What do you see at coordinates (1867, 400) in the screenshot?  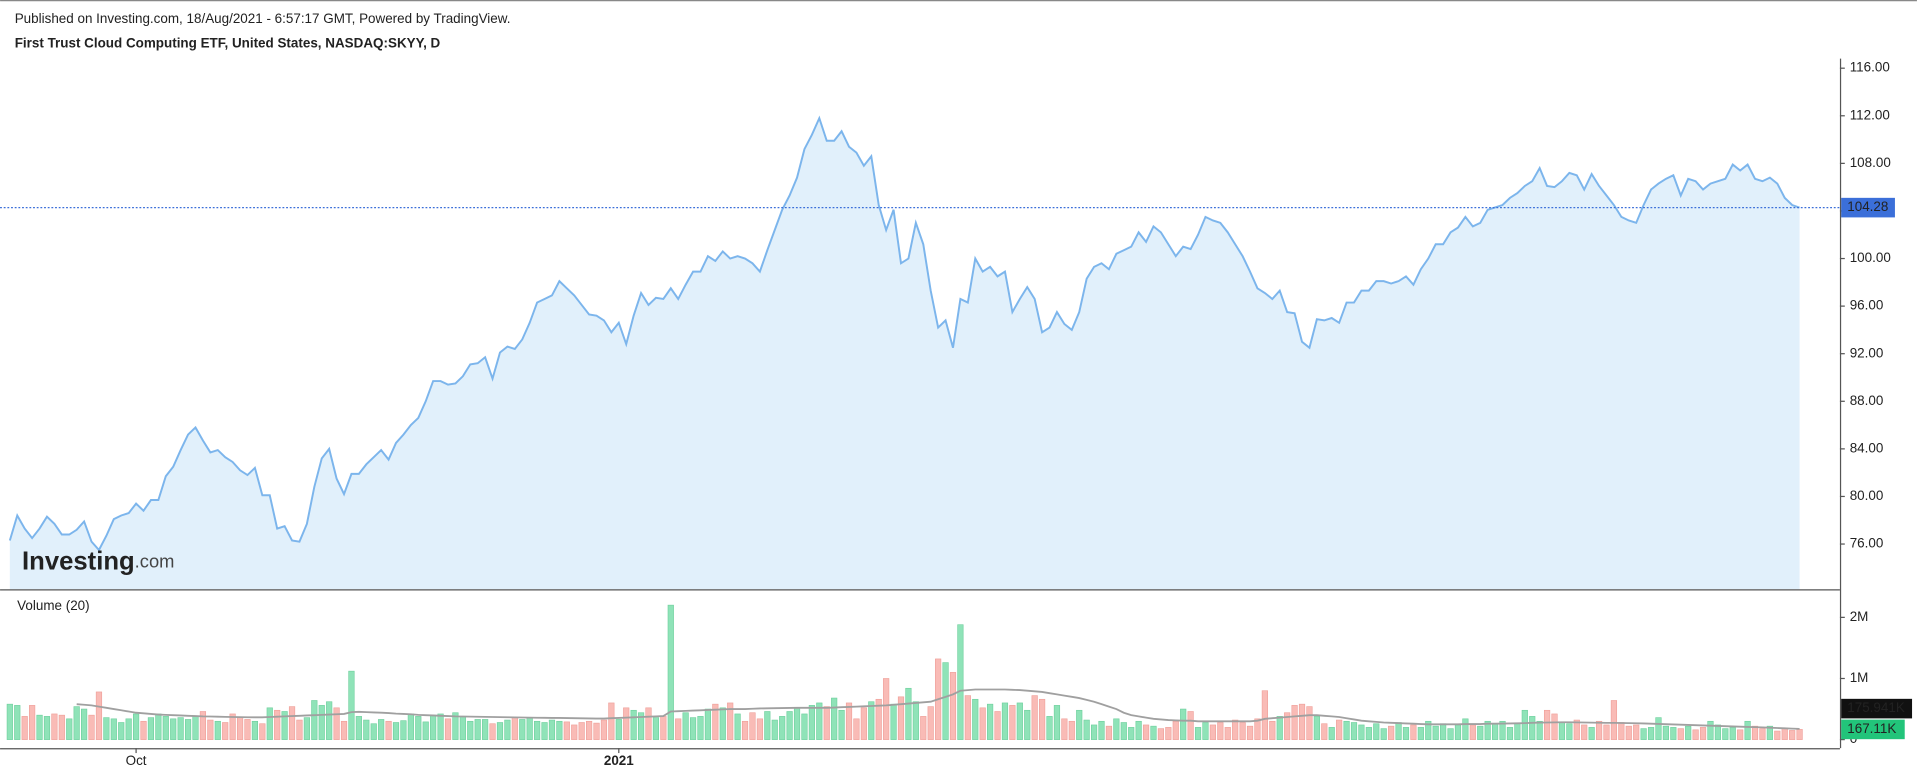 I see `y-tick-label: 88.00` at bounding box center [1867, 400].